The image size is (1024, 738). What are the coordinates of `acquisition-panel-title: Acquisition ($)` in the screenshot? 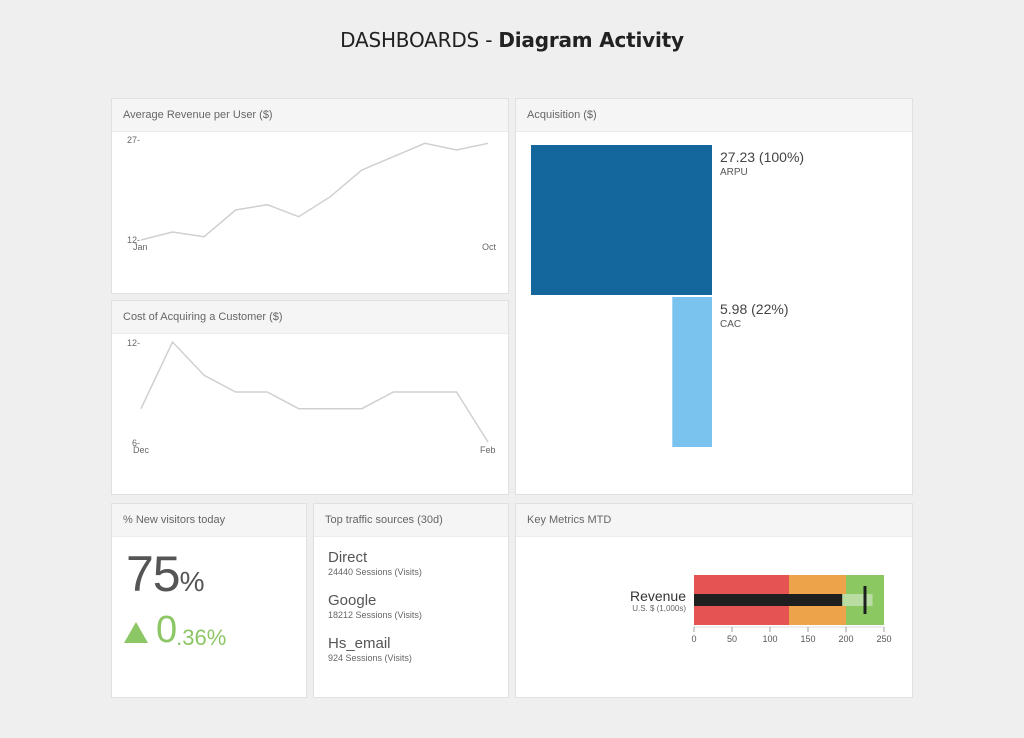 It's located at (714, 115).